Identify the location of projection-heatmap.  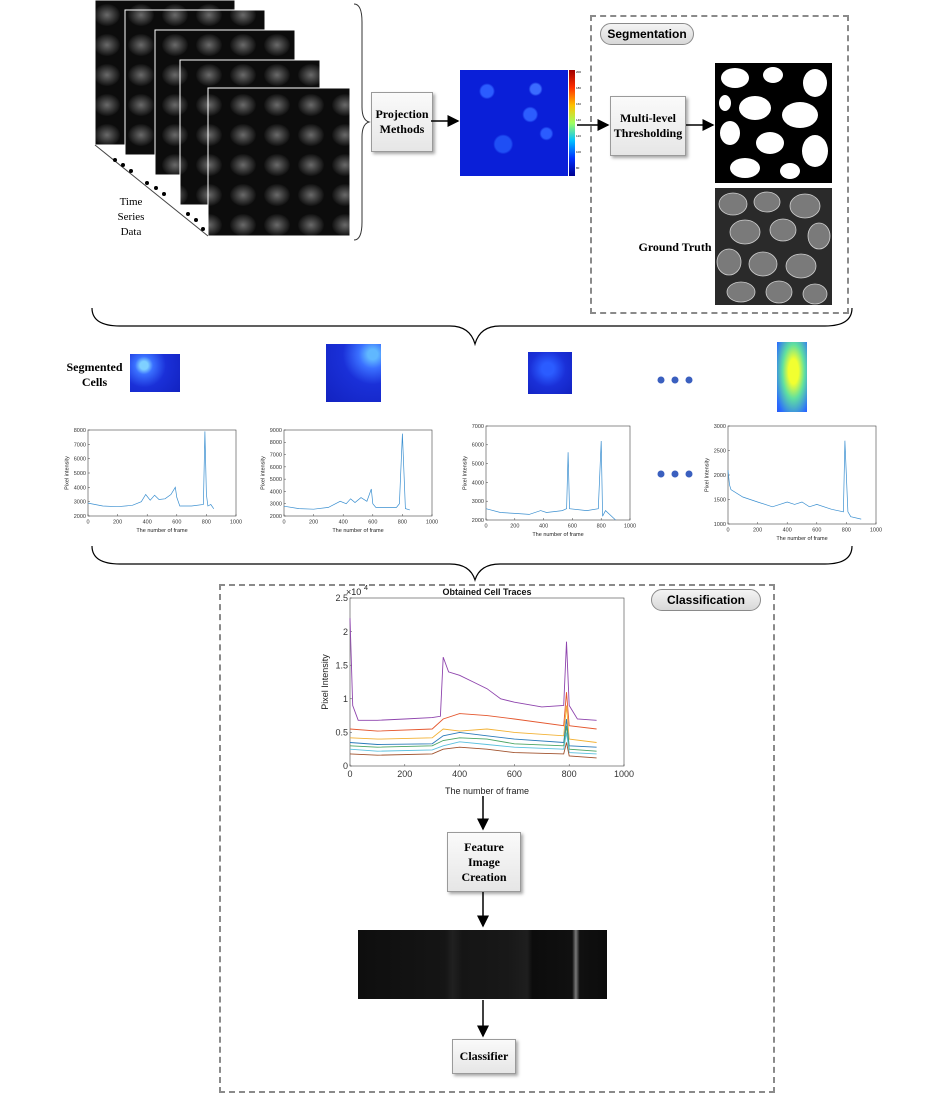
(514, 123).